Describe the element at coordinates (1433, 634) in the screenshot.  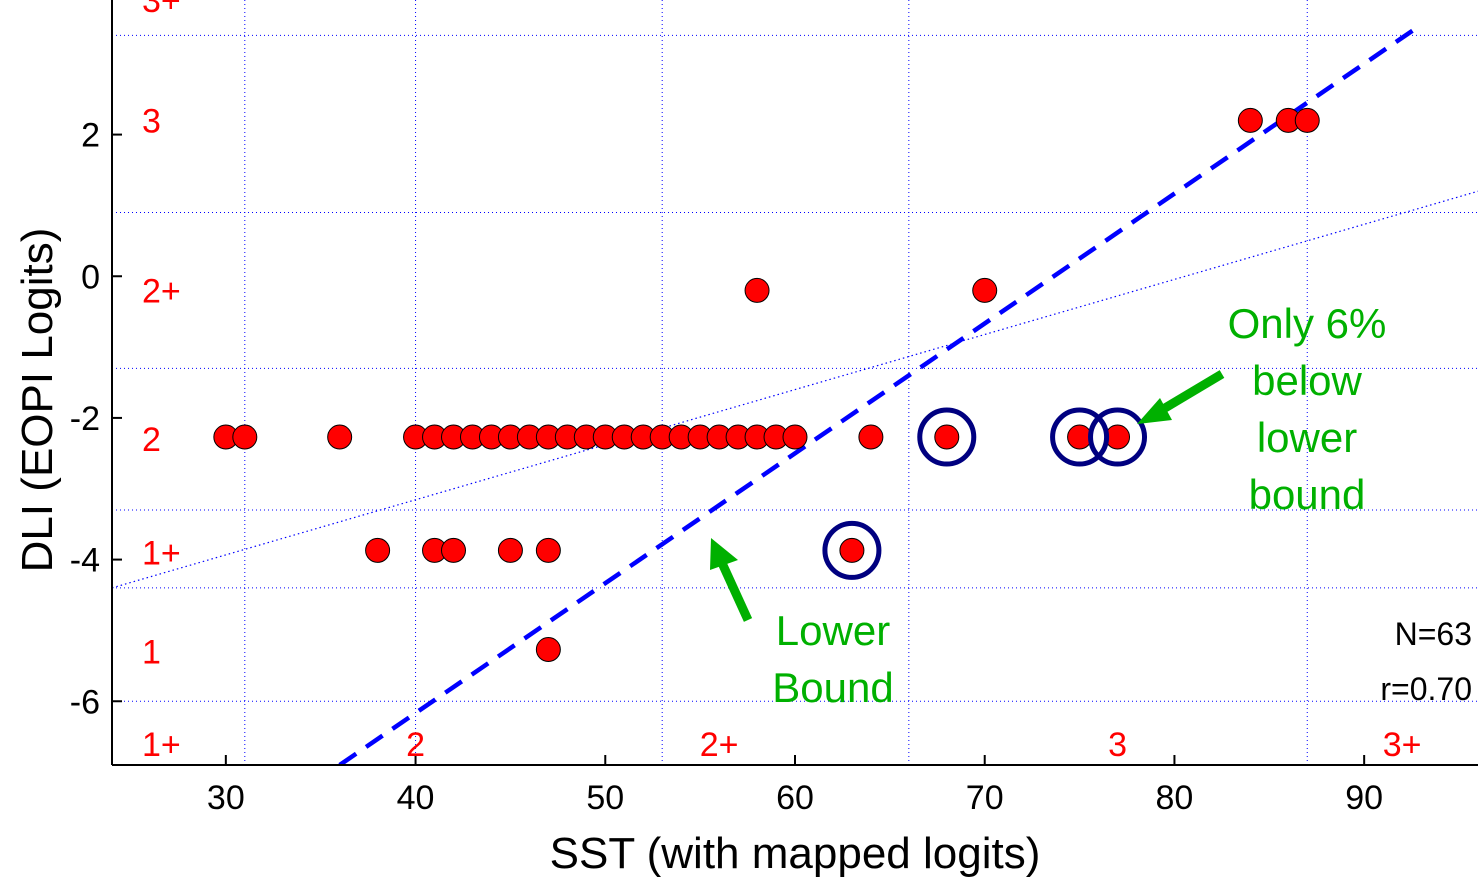
I see `n-count-label: N=63` at that location.